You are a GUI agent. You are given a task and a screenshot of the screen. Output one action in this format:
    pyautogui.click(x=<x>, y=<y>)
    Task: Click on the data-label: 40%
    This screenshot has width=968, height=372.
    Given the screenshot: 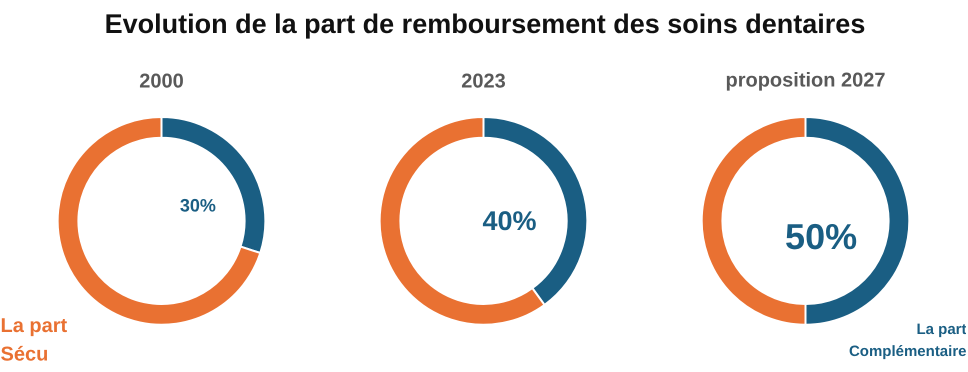 What is the action you would take?
    pyautogui.click(x=509, y=220)
    